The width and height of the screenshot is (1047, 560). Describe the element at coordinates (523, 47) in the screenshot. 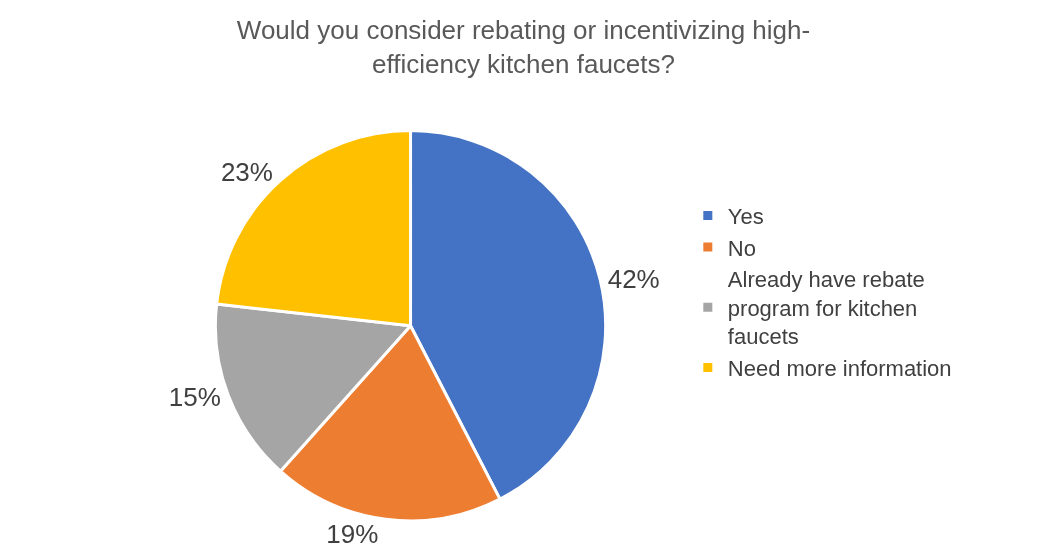

I see `chart-title: Would you consider rebating or incentivizing high-efficiency kitchen faucets?` at that location.